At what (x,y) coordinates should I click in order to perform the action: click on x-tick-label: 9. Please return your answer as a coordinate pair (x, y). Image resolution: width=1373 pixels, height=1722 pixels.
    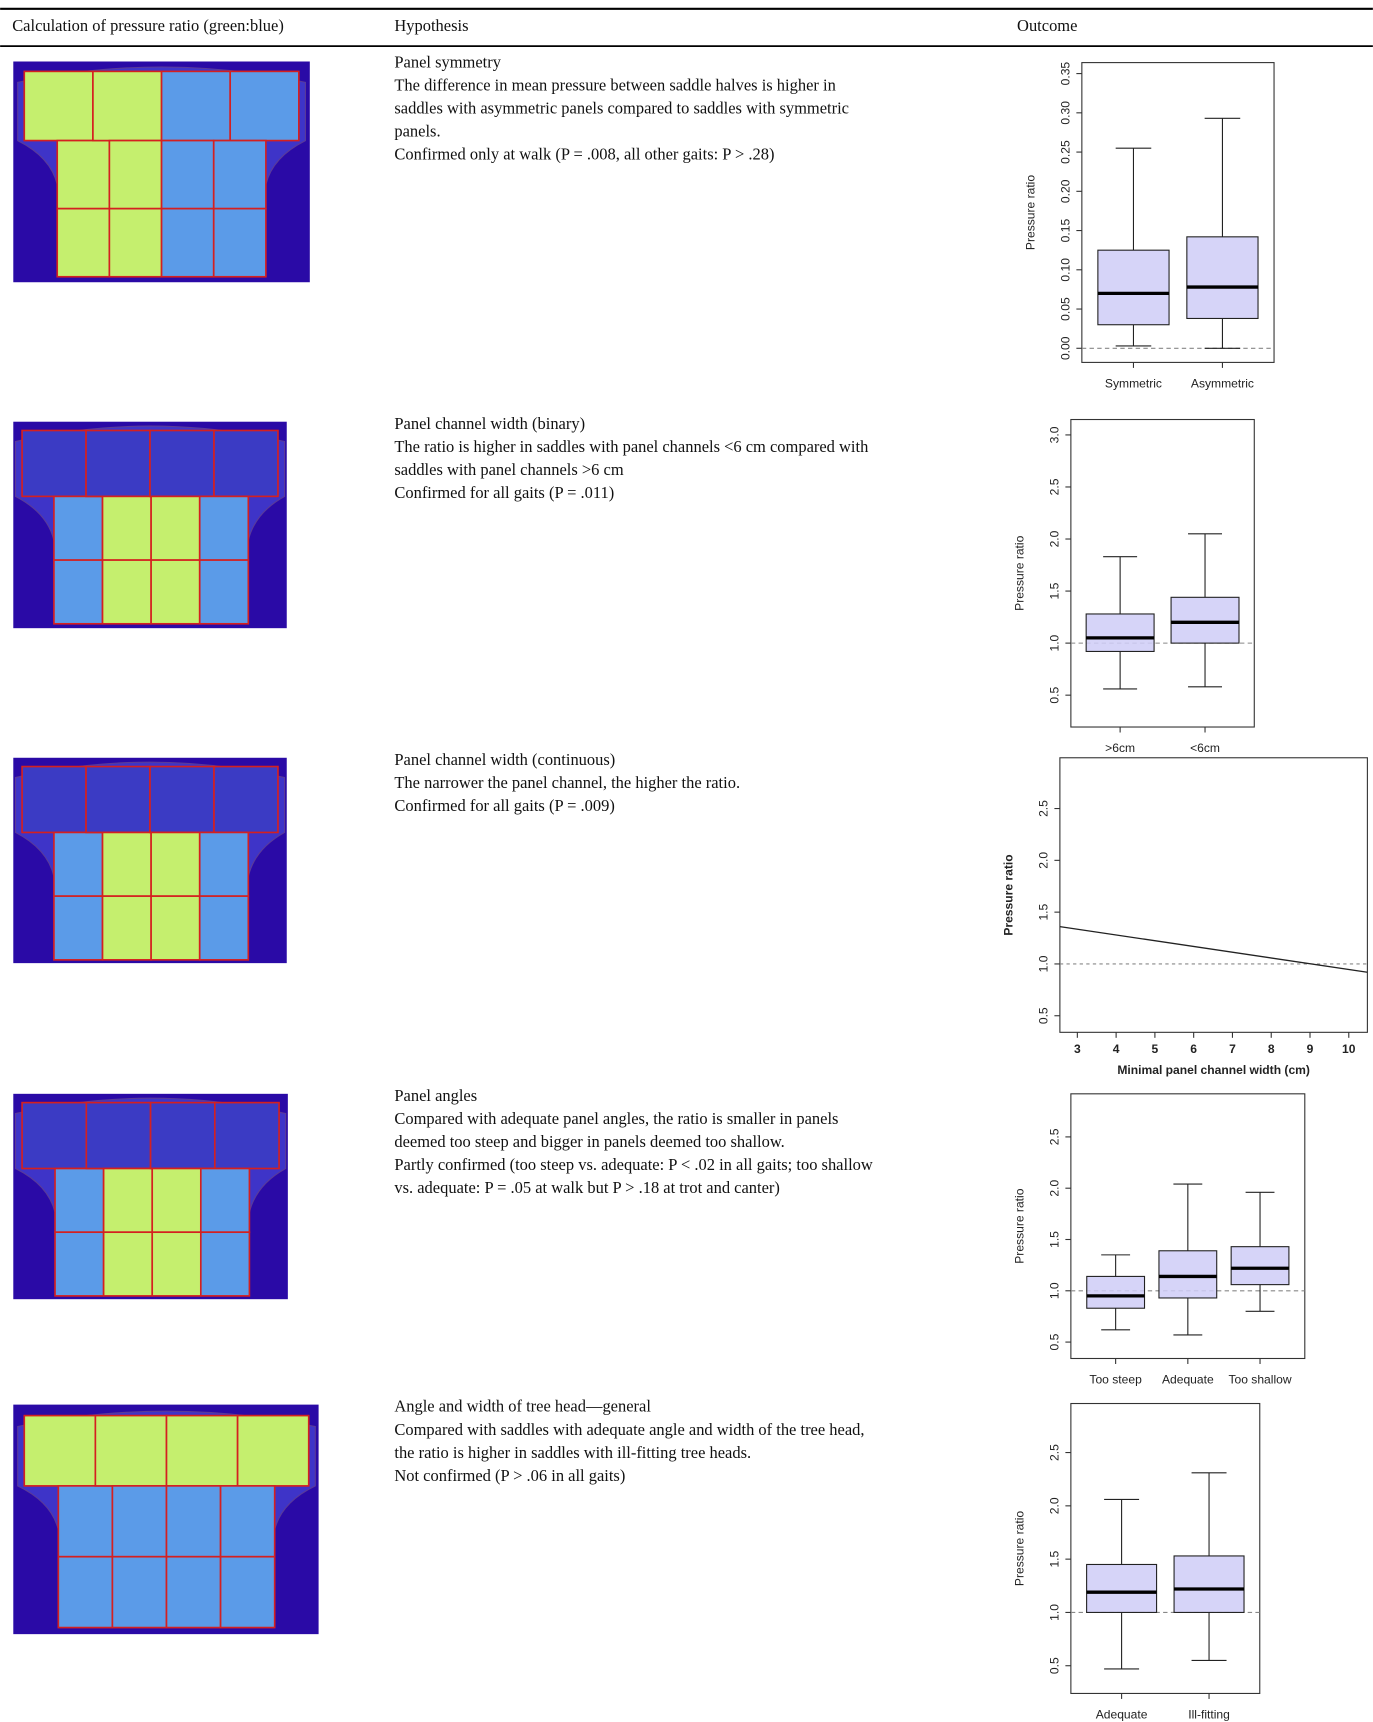
    Looking at the image, I should click on (1310, 1049).